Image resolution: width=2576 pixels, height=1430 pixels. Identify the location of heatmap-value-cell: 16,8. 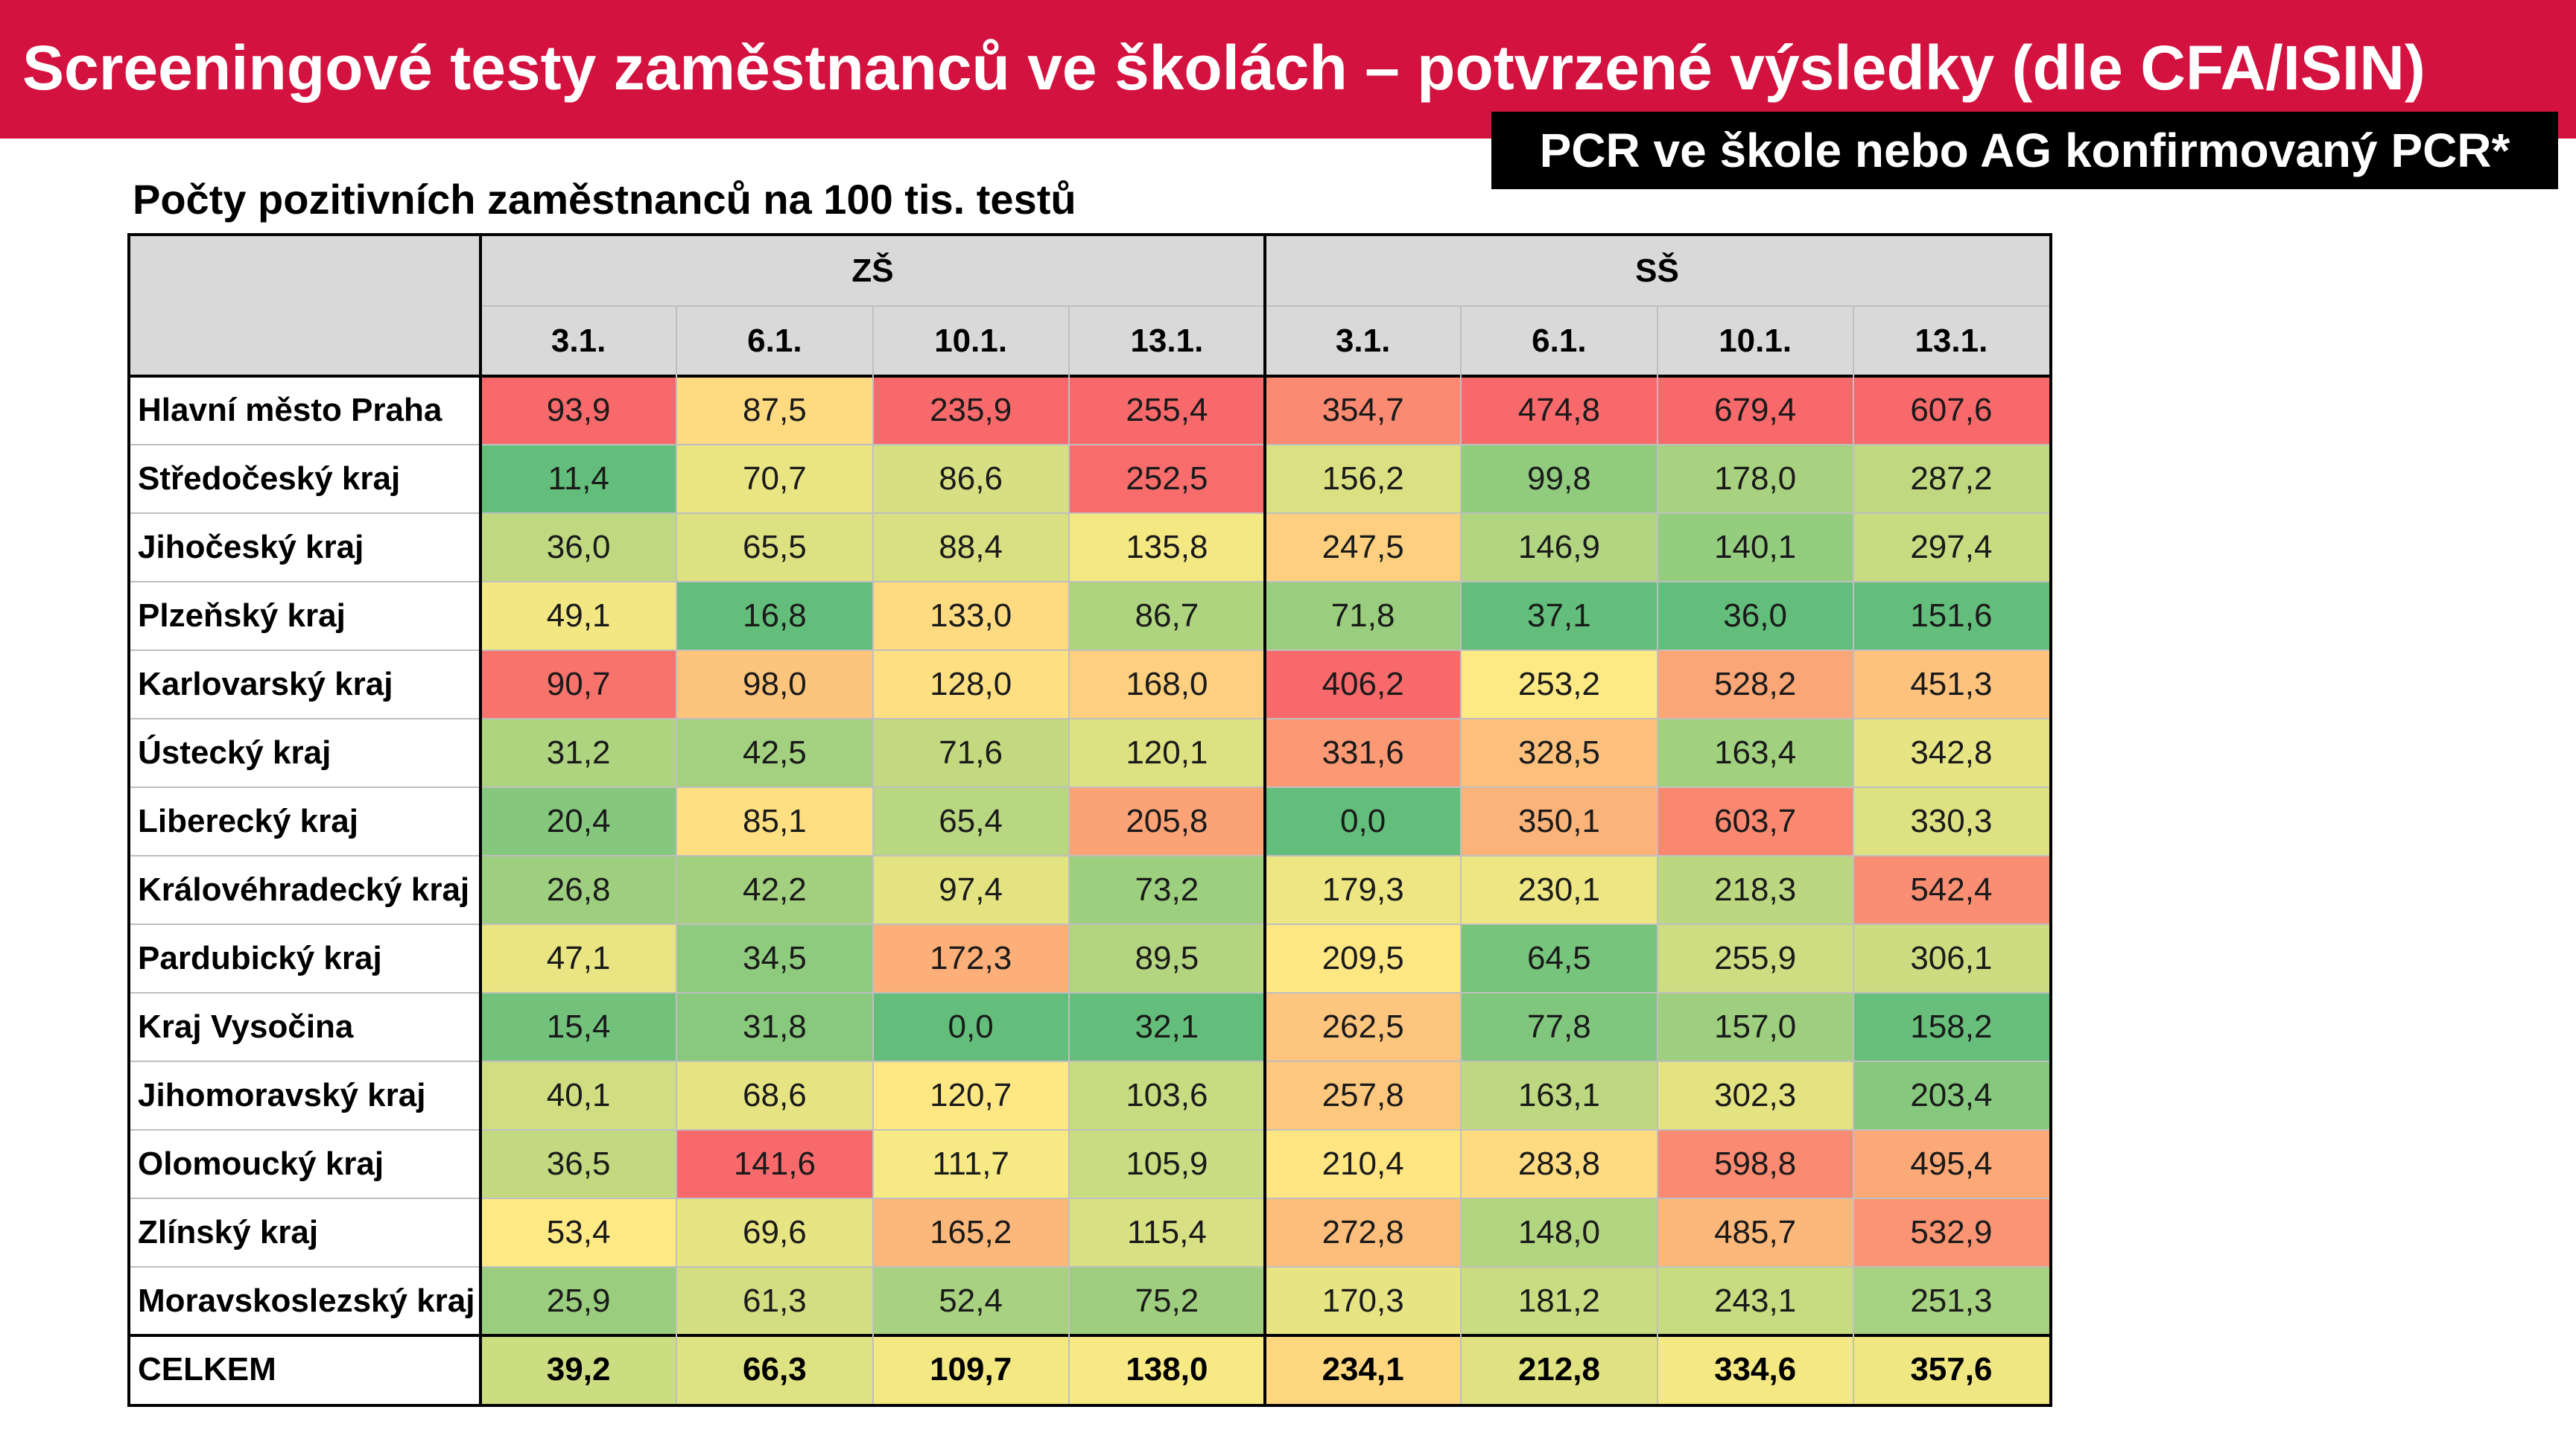
(774, 616).